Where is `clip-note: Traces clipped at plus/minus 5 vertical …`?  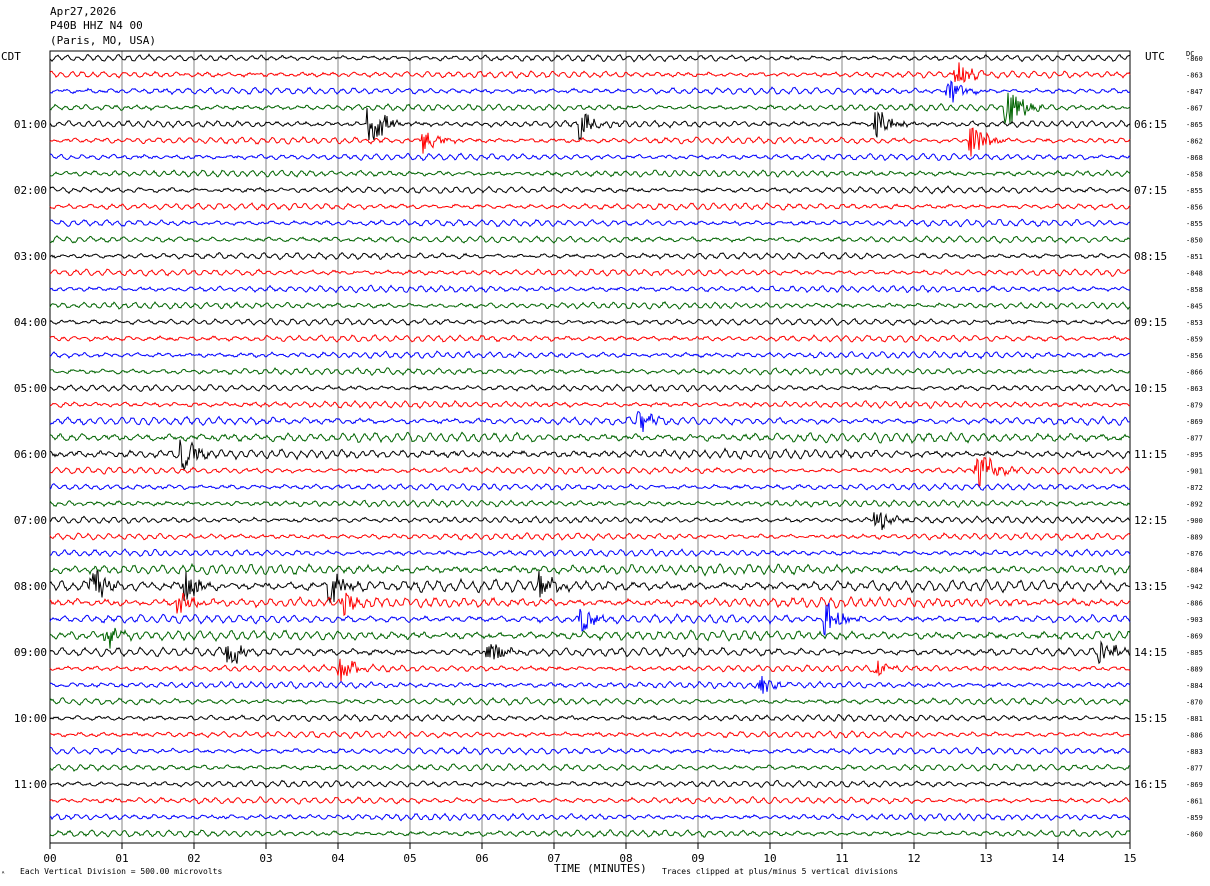
clip-note: Traces clipped at plus/minus 5 vertical … is located at coordinates (780, 871).